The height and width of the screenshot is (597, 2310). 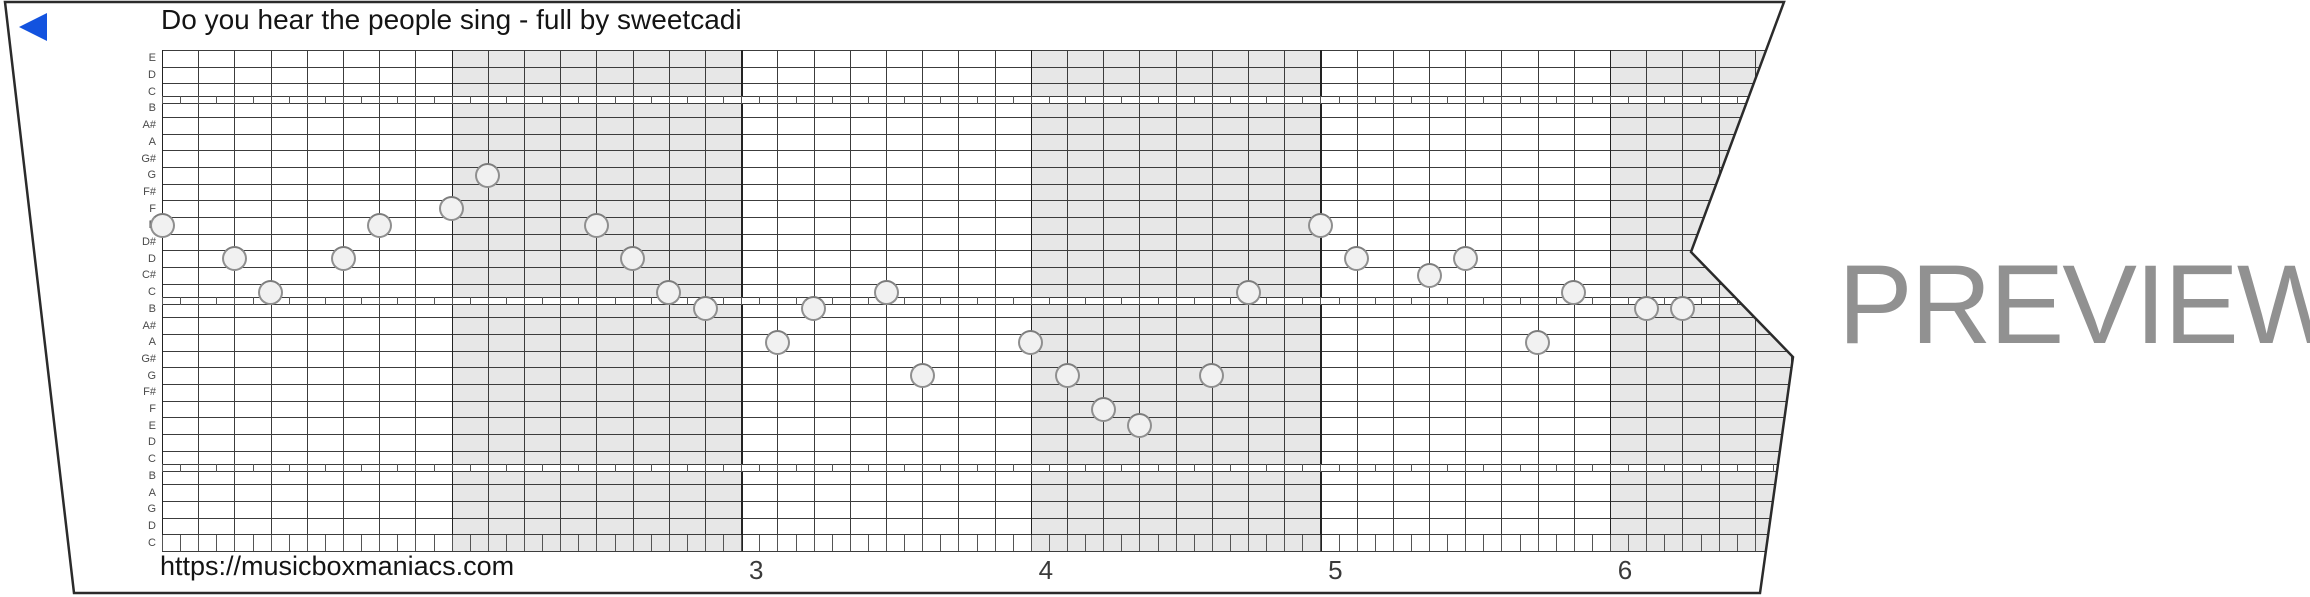 I want to click on site-url: https://musicboxmaniacs.com, so click(x=337, y=566).